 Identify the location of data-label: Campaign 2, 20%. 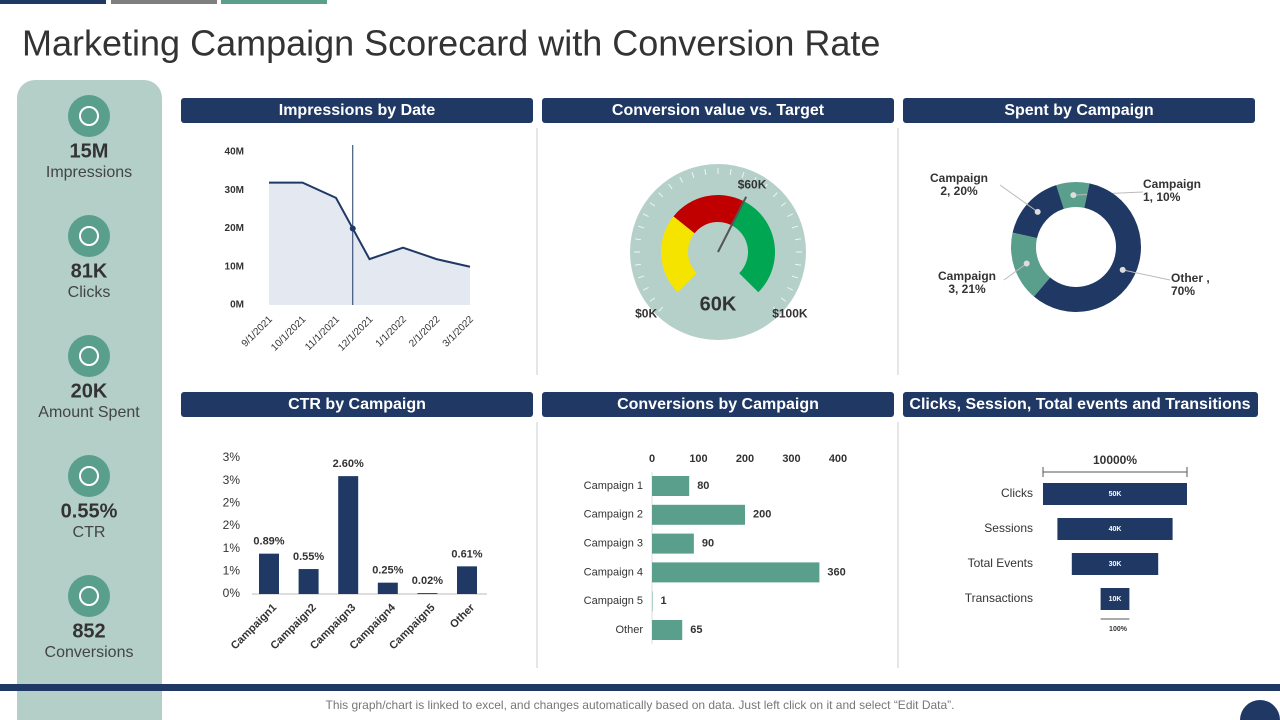
(958, 185).